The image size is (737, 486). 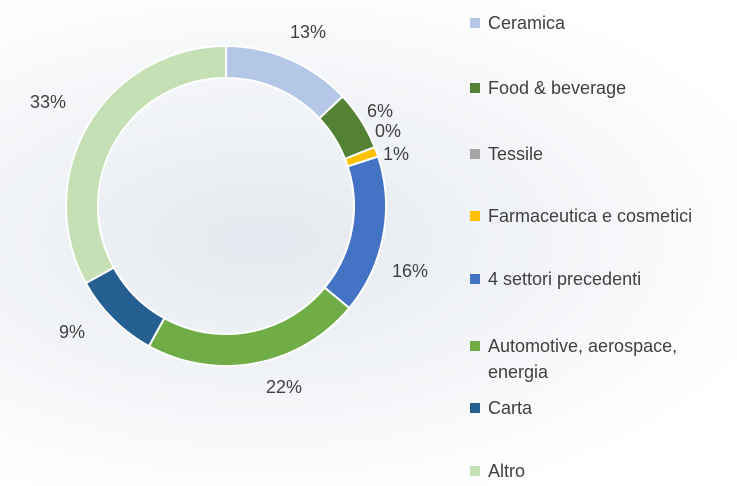 What do you see at coordinates (603, 23) in the screenshot?
I see `legend-entry: Ceramica` at bounding box center [603, 23].